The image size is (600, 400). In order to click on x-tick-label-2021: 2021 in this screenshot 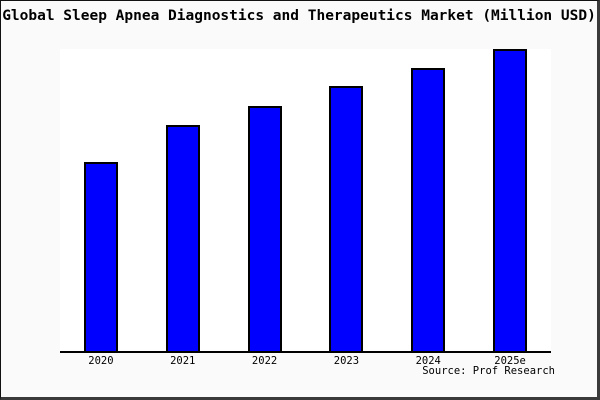, I will do `click(183, 361)`.